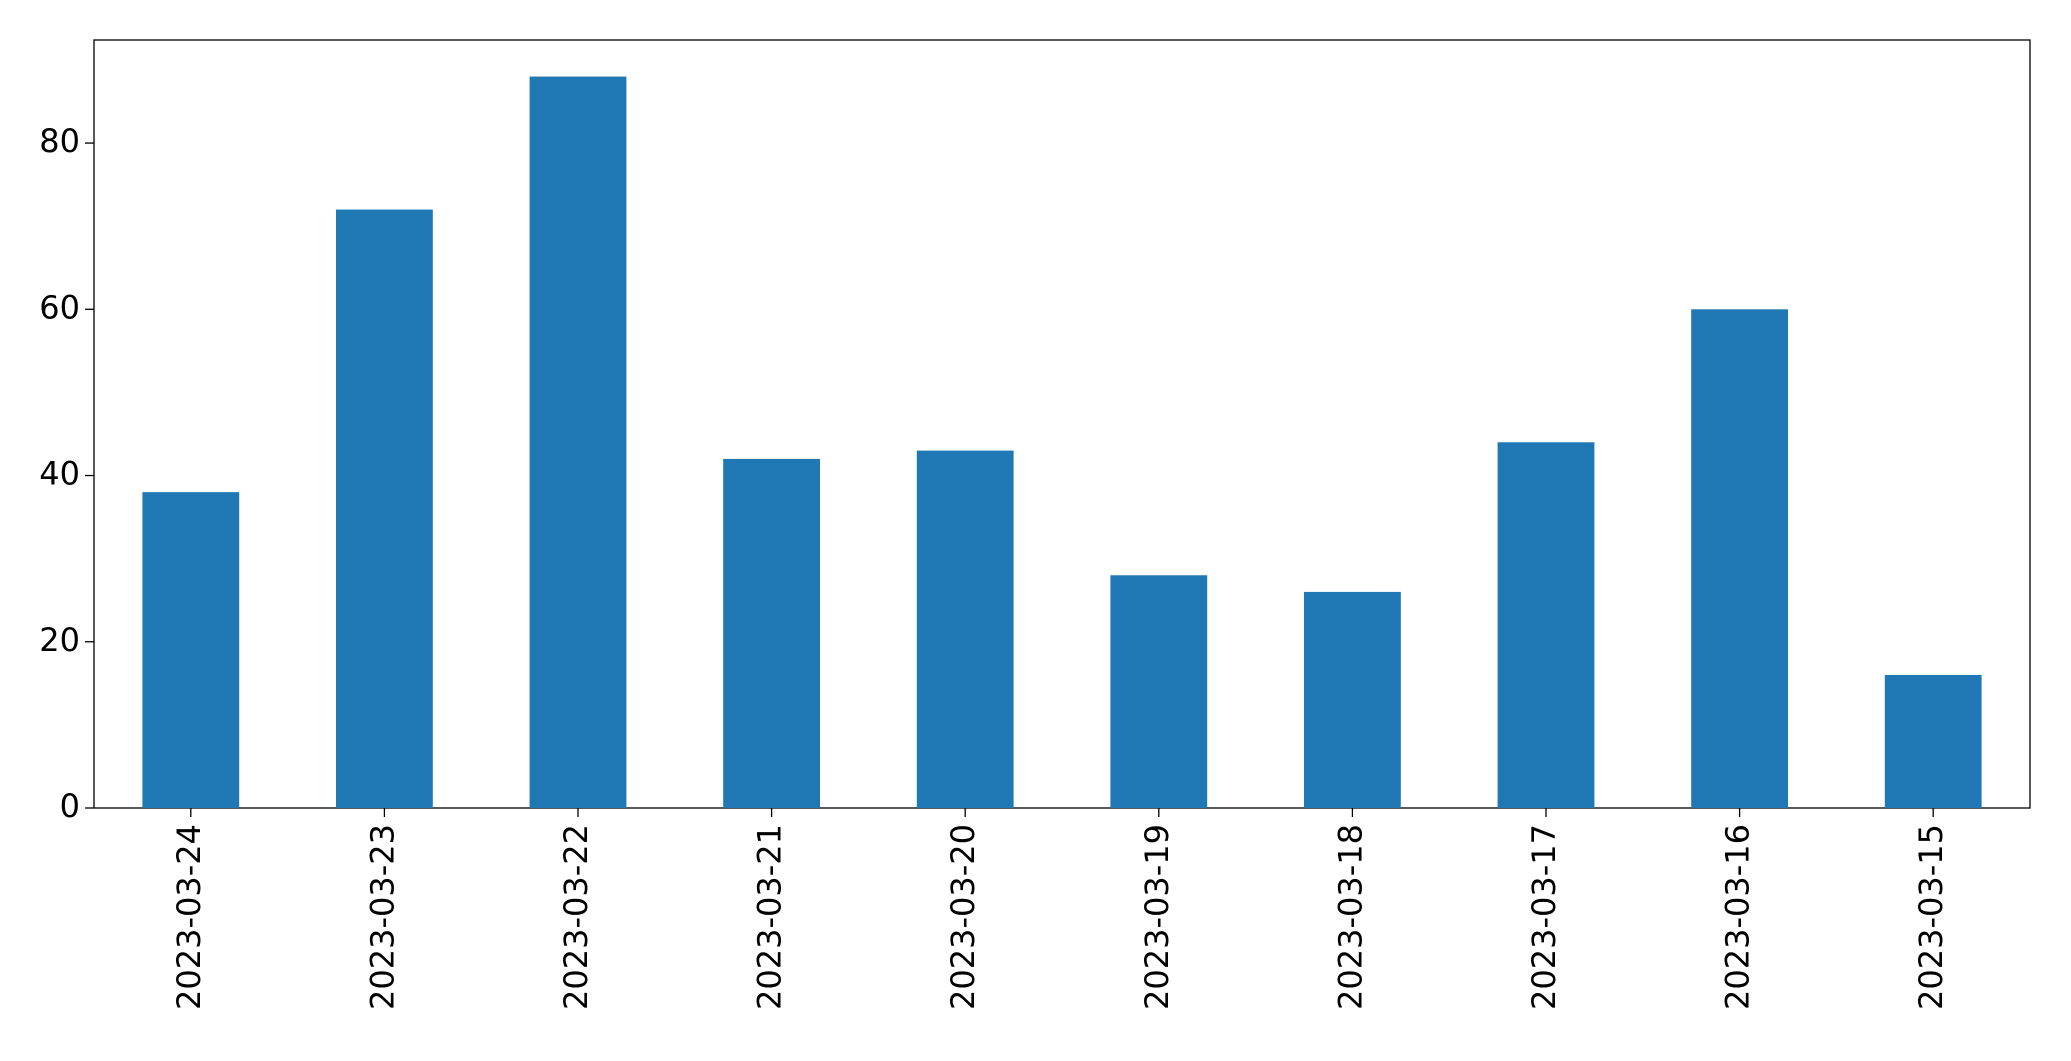 The width and height of the screenshot is (2071, 1061). I want to click on x-tick-label: 2023-03-22, so click(576, 917).